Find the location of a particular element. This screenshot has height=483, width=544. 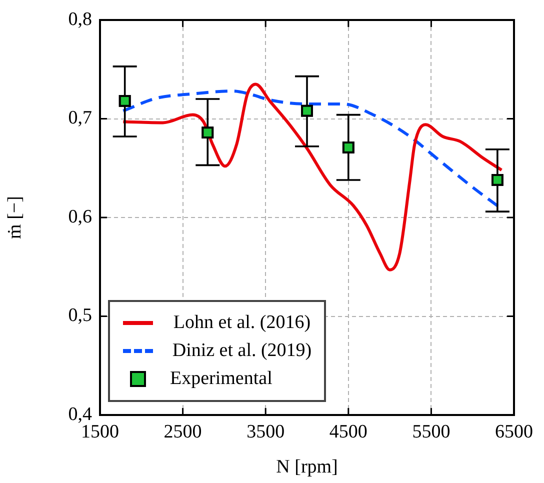

x-tick-label: 3500 is located at coordinates (265, 431).